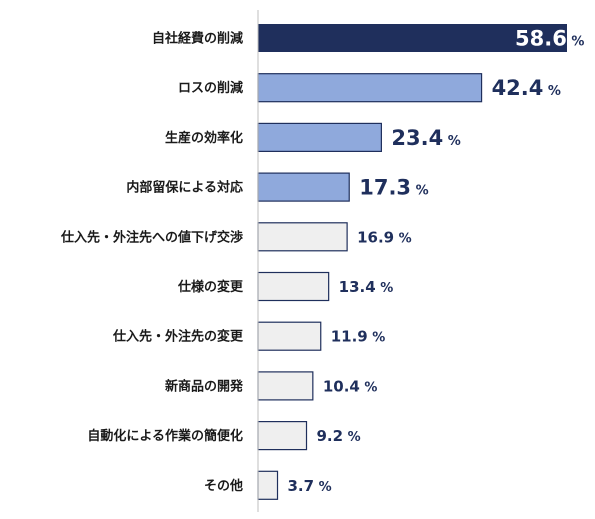 Image resolution: width=595 pixels, height=519 pixels. What do you see at coordinates (197, 39) in the screenshot?
I see `category-label: 自社経費の削減` at bounding box center [197, 39].